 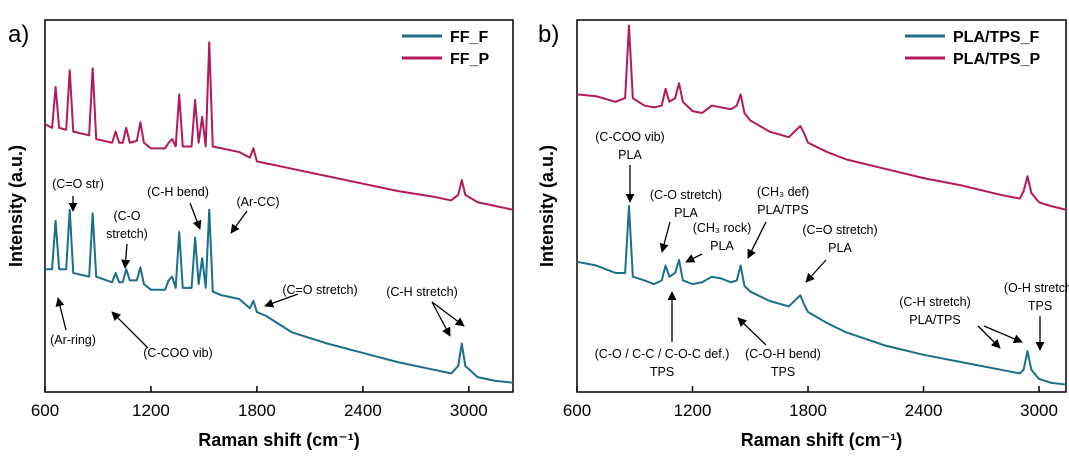 What do you see at coordinates (469, 37) in the screenshot?
I see `legend-label: FF_F` at bounding box center [469, 37].